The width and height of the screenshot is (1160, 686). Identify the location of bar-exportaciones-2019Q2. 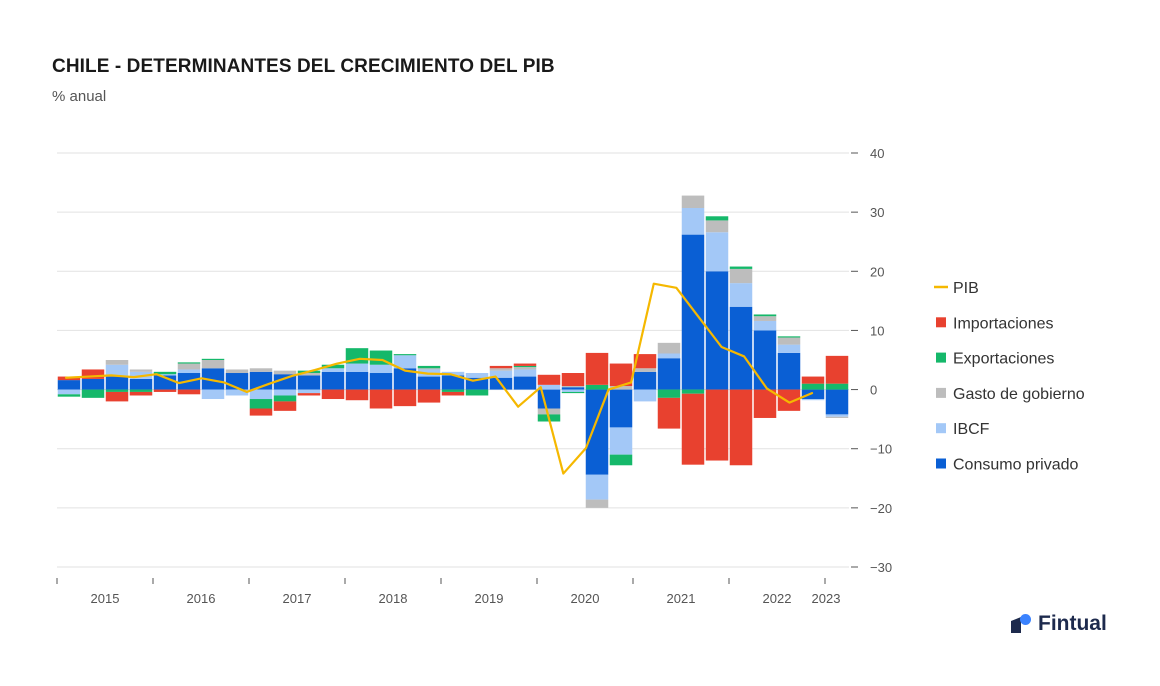
(477, 392).